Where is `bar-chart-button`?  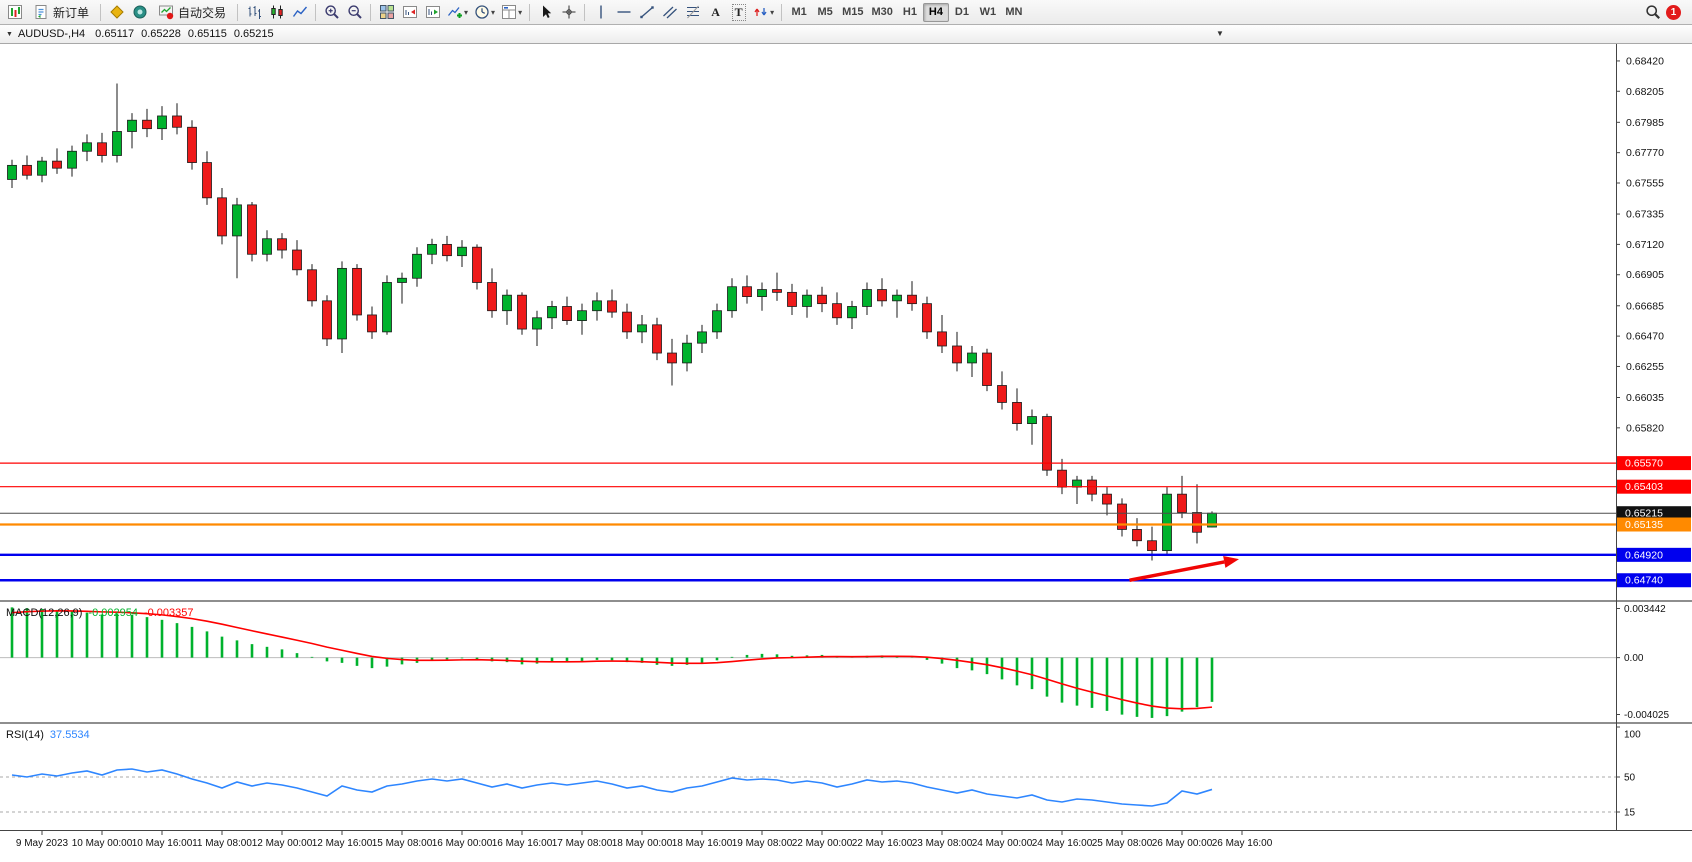 bar-chart-button is located at coordinates (253, 12).